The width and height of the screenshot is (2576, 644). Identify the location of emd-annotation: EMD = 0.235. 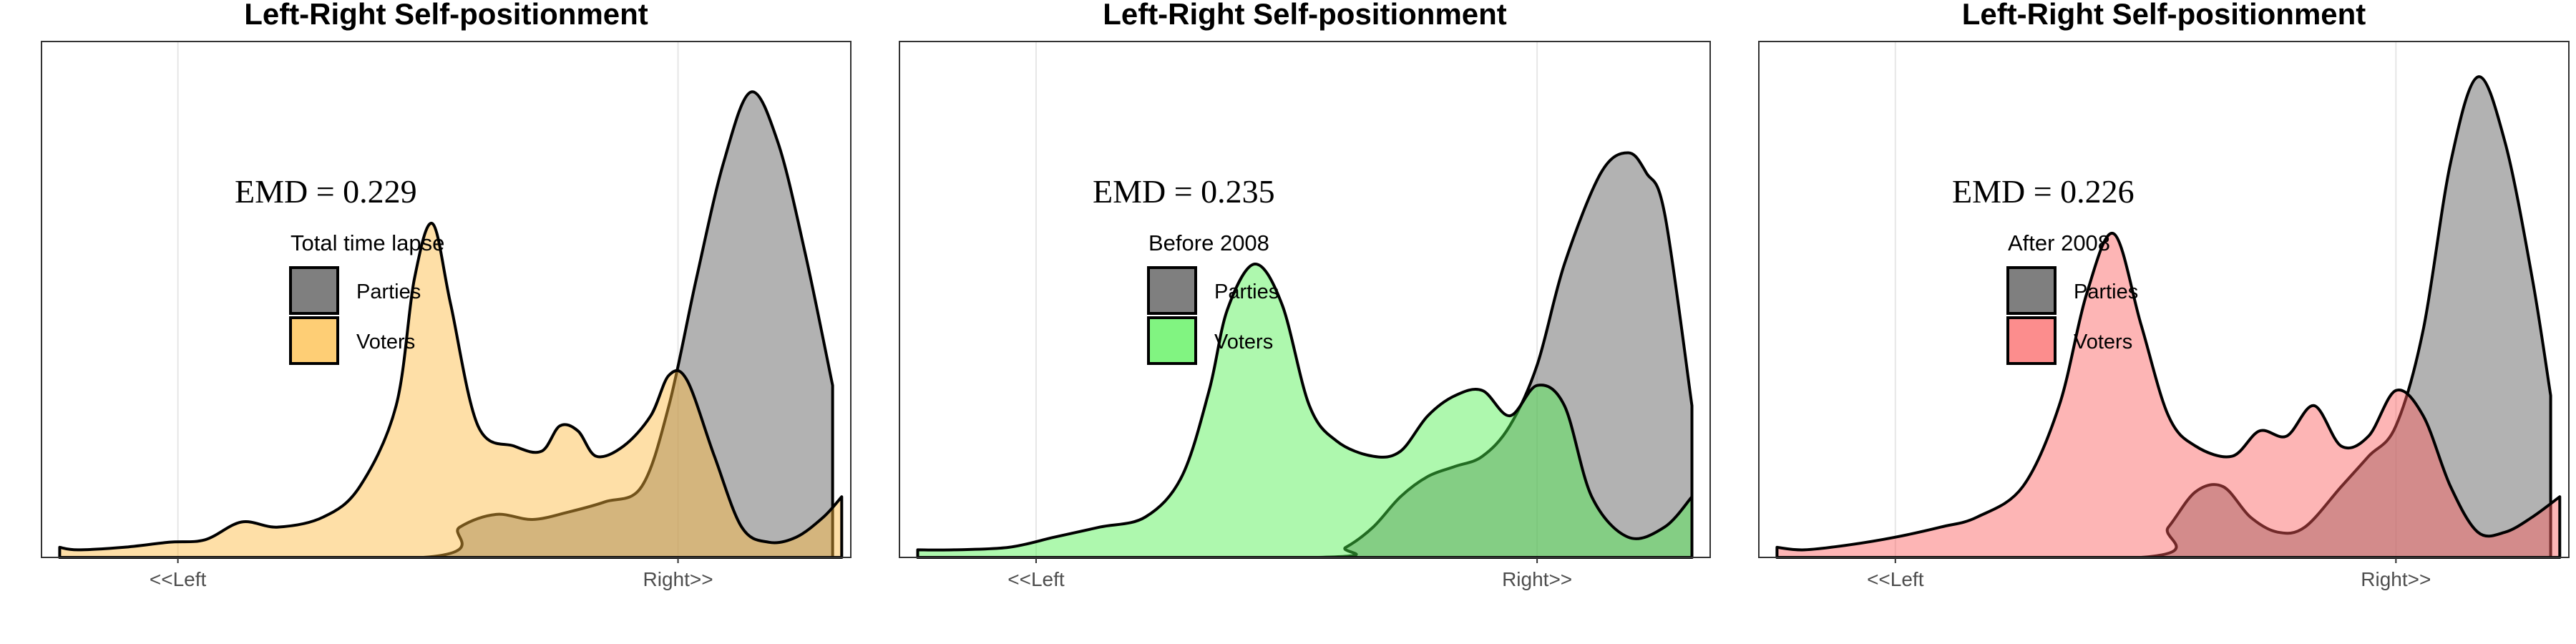
(1184, 191).